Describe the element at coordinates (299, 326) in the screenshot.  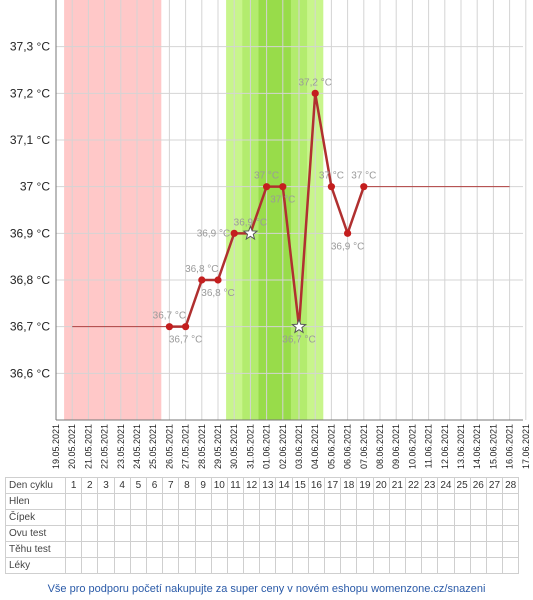
I see `star-marker` at that location.